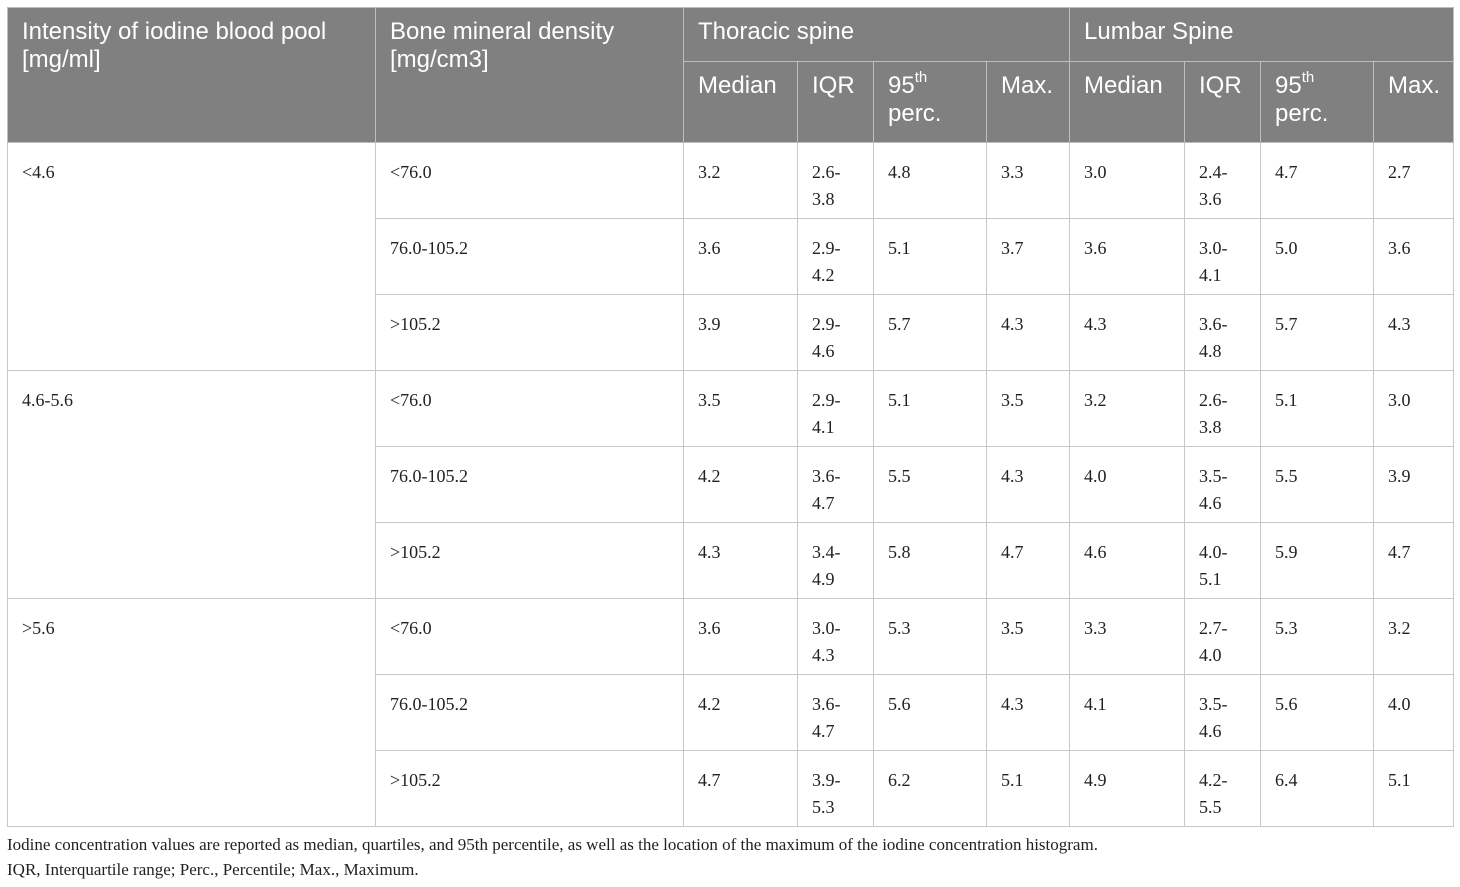  Describe the element at coordinates (1028, 102) in the screenshot. I see `header-thoracic-max: Max.` at that location.